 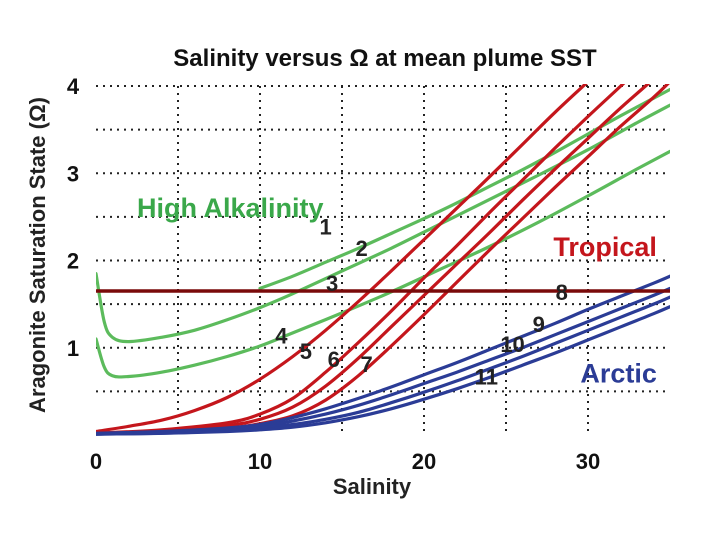 What do you see at coordinates (73, 173) in the screenshot?
I see `y-tick-3: 3` at bounding box center [73, 173].